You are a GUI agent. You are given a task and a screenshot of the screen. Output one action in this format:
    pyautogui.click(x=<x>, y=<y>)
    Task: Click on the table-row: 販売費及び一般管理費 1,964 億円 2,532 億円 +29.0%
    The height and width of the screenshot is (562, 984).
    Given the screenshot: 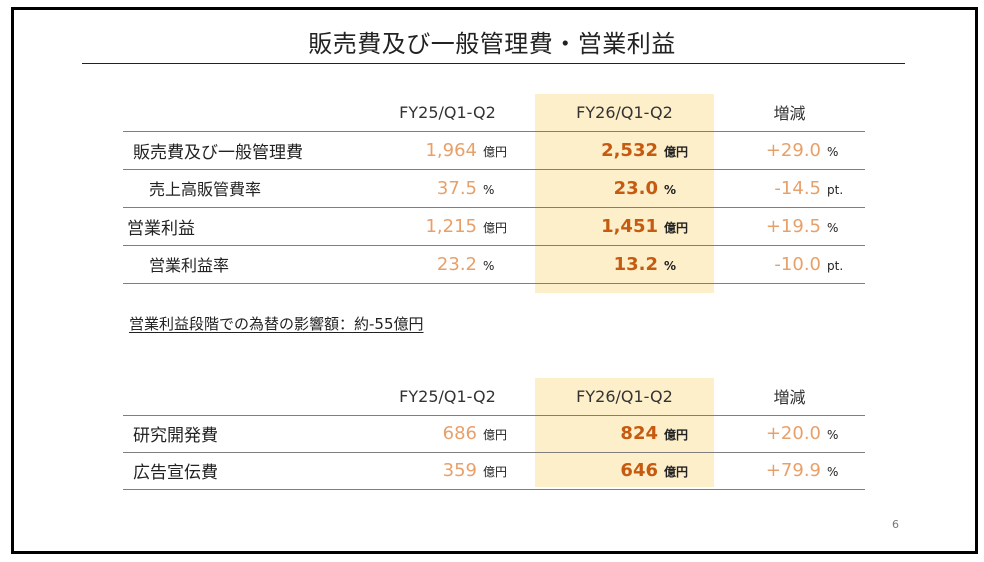 What is the action you would take?
    pyautogui.click(x=494, y=149)
    